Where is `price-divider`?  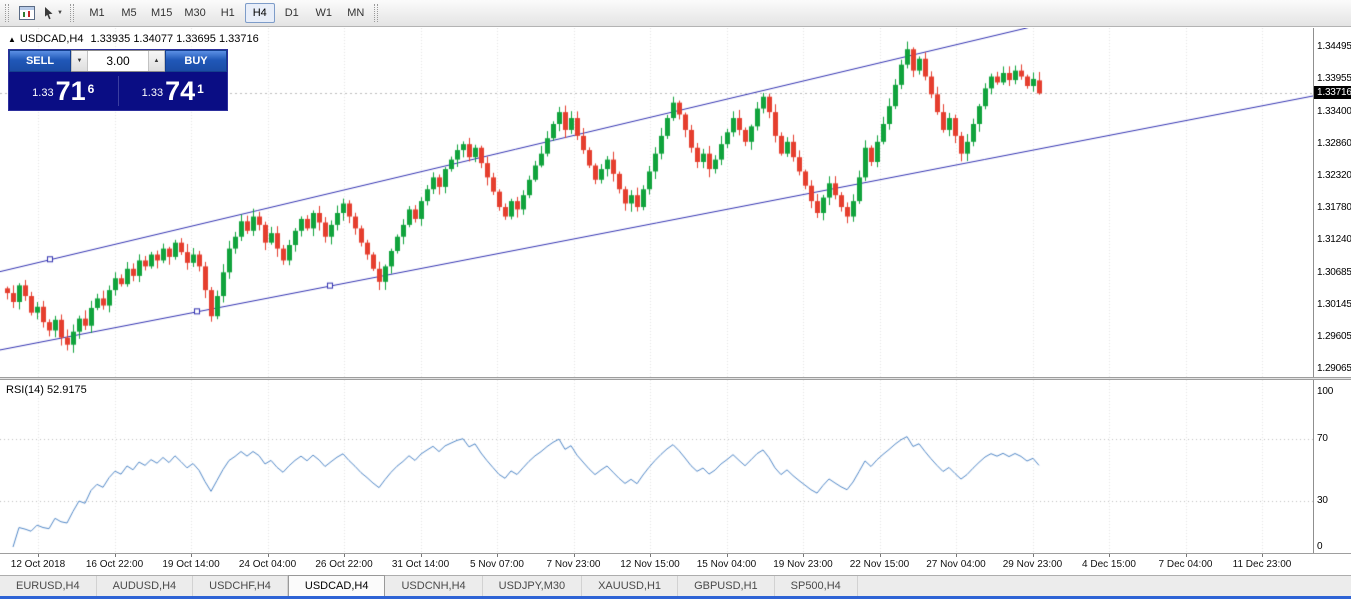
price-divider is located at coordinates (118, 91).